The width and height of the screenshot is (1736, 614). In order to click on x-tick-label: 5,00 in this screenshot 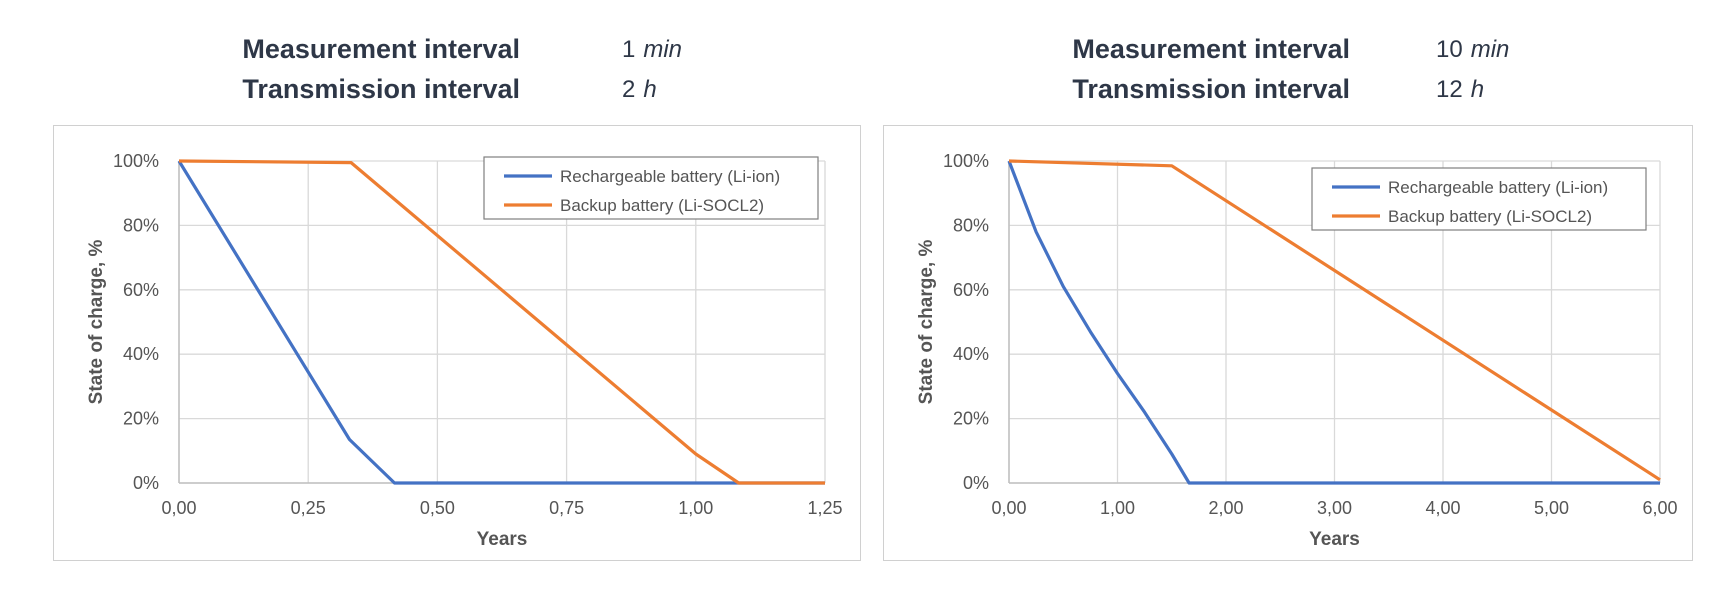, I will do `click(1551, 508)`.